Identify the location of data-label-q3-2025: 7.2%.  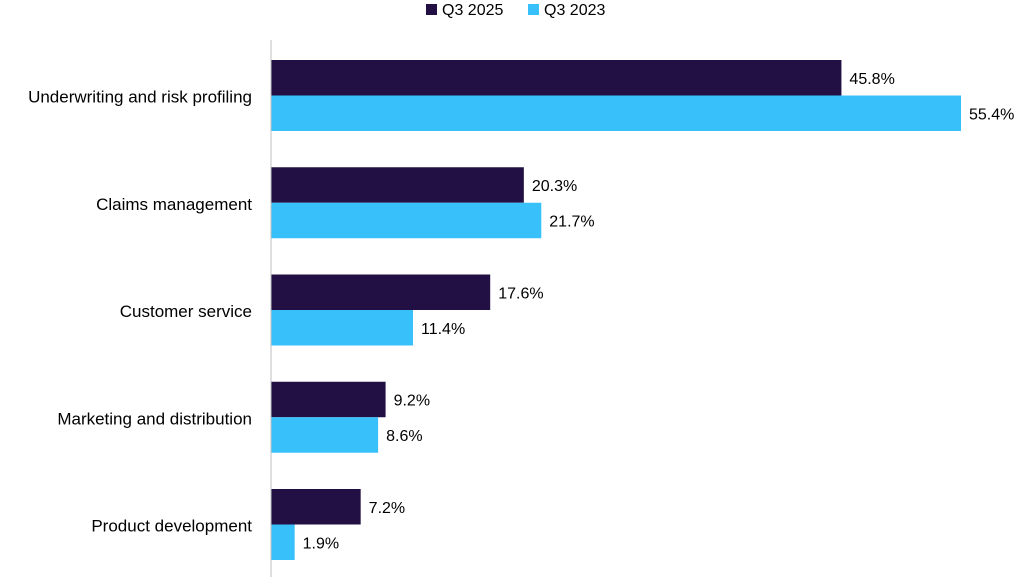
(387, 508).